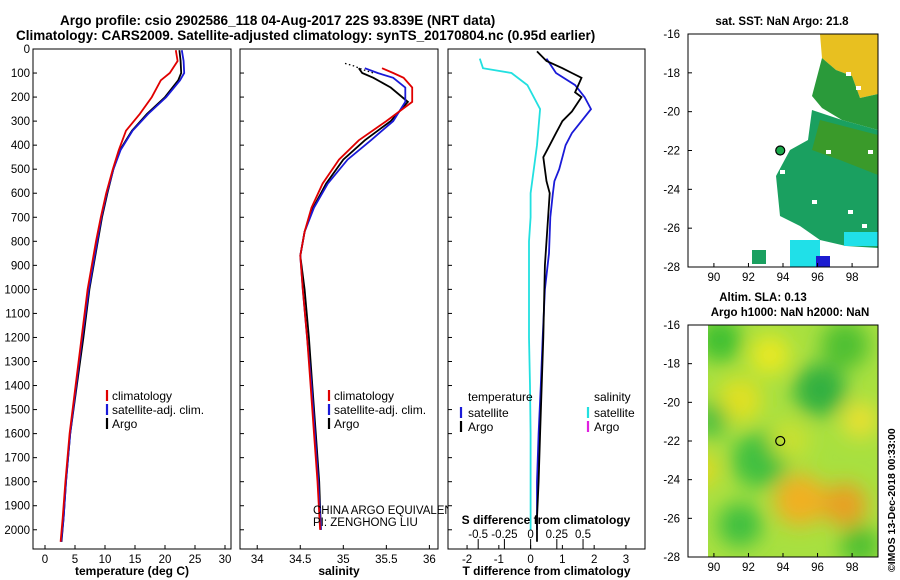 This screenshot has width=900, height=580. What do you see at coordinates (75, 560) in the screenshot?
I see `x-tick-label: 5` at bounding box center [75, 560].